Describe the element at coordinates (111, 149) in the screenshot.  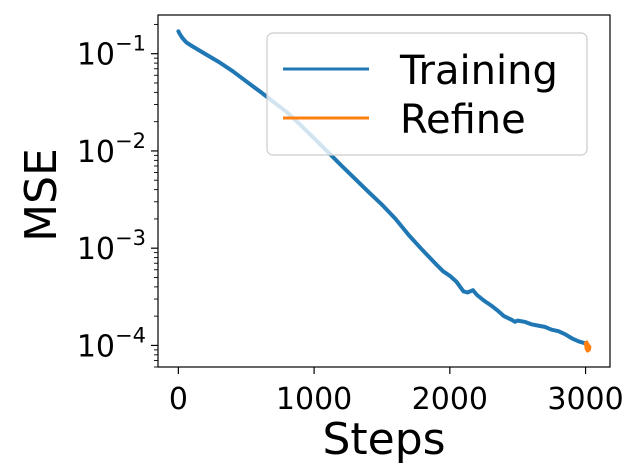
I see `y-tick-label: 10⁻²` at that location.